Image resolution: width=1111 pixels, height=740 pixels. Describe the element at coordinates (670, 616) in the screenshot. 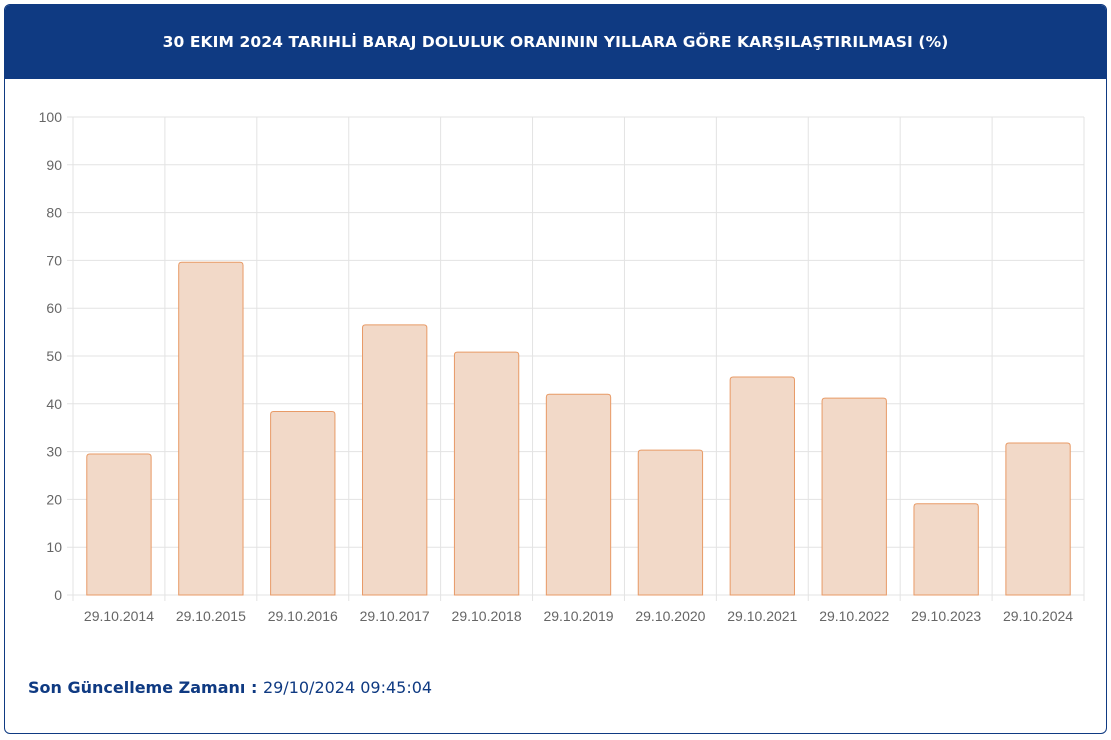

I see `x-tick-label: 29.10.2020` at that location.